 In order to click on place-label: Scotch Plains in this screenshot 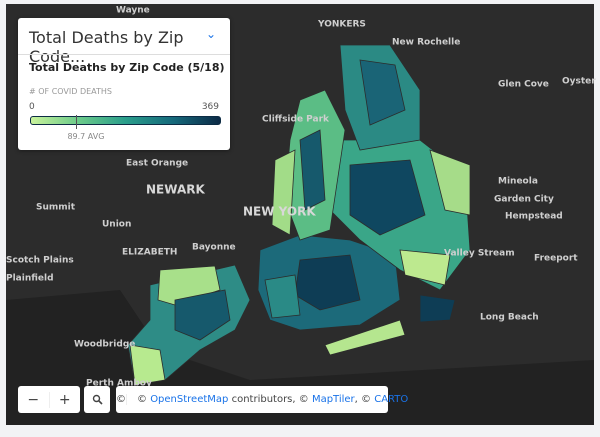, I will do `click(40, 261)`.